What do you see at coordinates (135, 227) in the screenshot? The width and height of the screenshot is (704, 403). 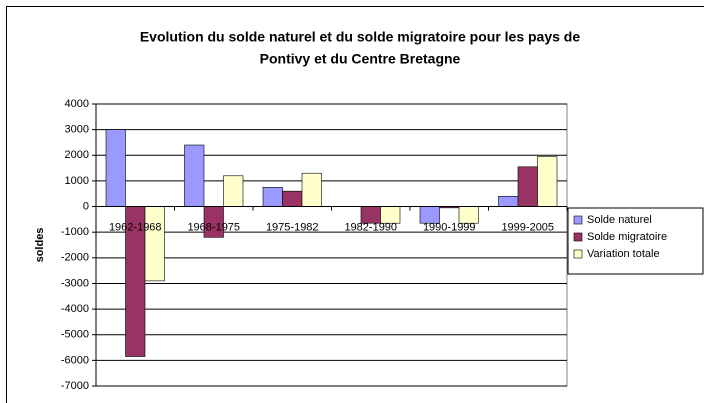 I see `x-tick-label: 1962-1968` at bounding box center [135, 227].